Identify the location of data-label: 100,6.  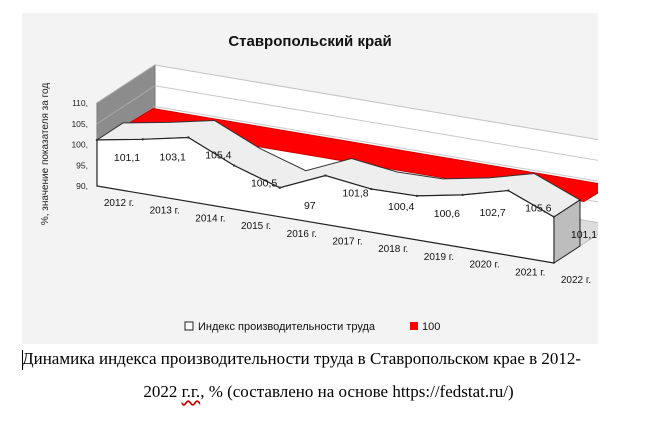
(447, 214).